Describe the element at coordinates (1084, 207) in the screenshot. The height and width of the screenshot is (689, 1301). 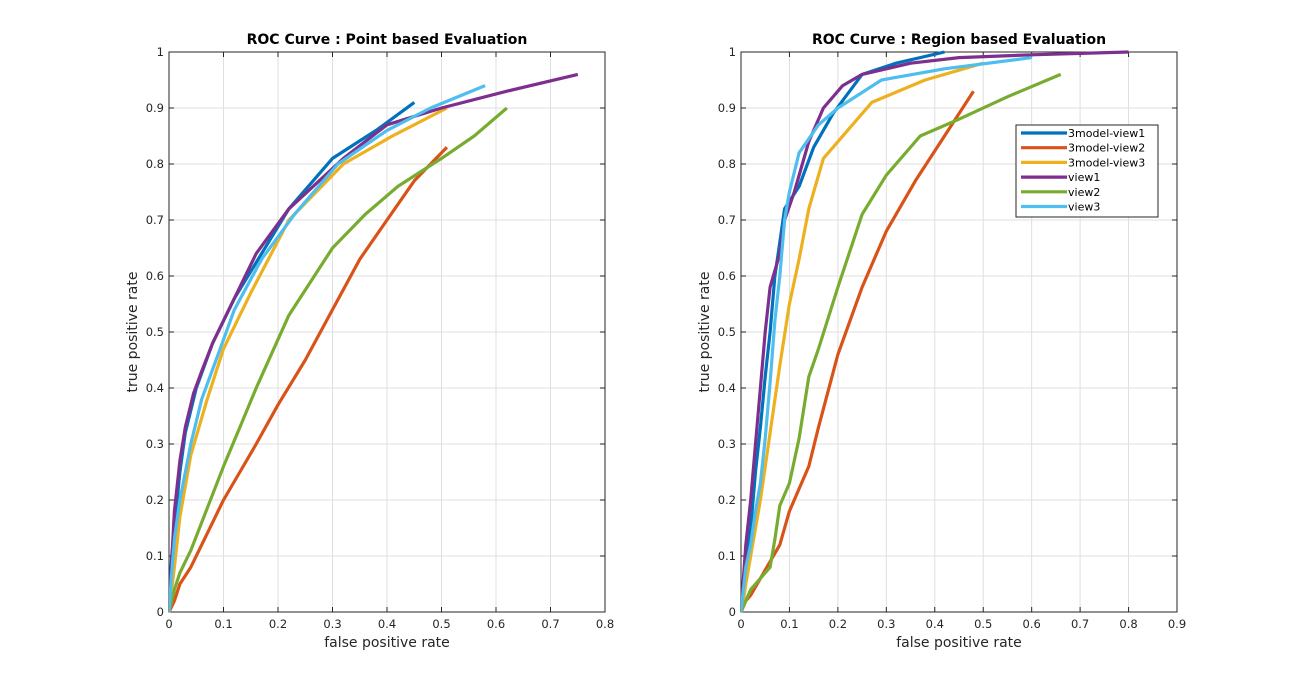
I see `legend-label: view3` at that location.